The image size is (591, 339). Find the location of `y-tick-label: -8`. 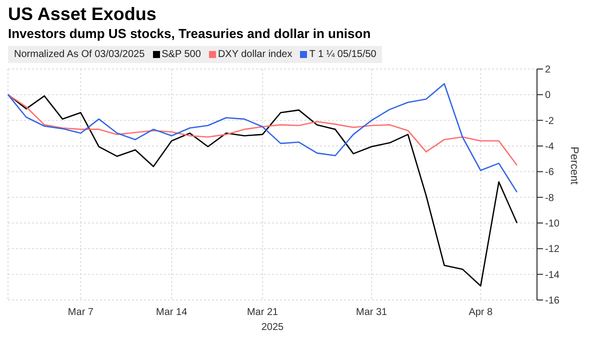

y-tick-label: -8 is located at coordinates (549, 198).